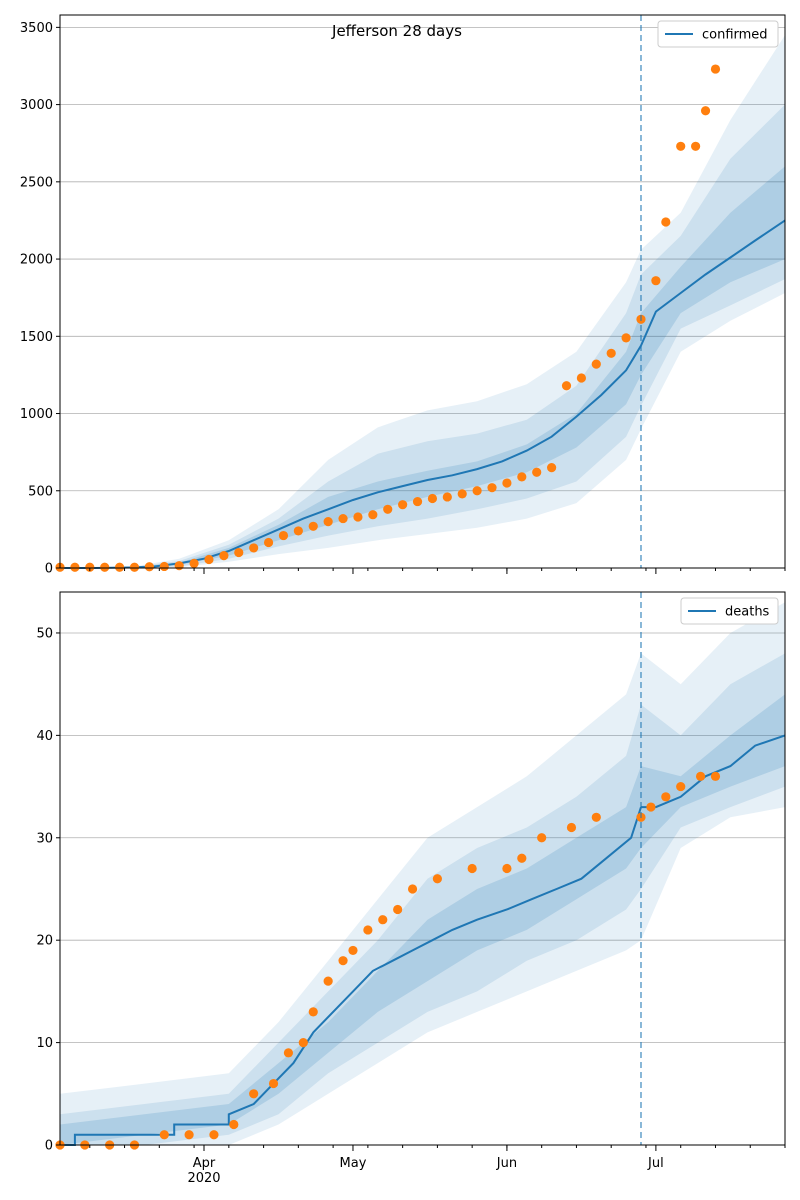 The image size is (800, 1200). What do you see at coordinates (425, 1171) in the screenshot?
I see `x-axis-month-labels: Apr May Jun Jul 2020` at bounding box center [425, 1171].